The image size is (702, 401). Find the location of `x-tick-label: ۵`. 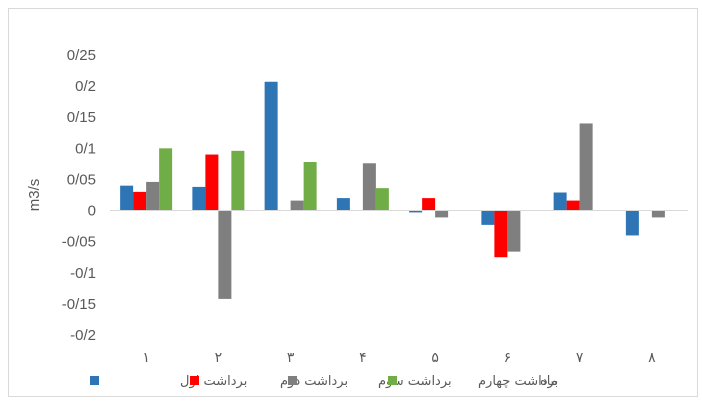

x-tick-label: ۵ is located at coordinates (435, 358).